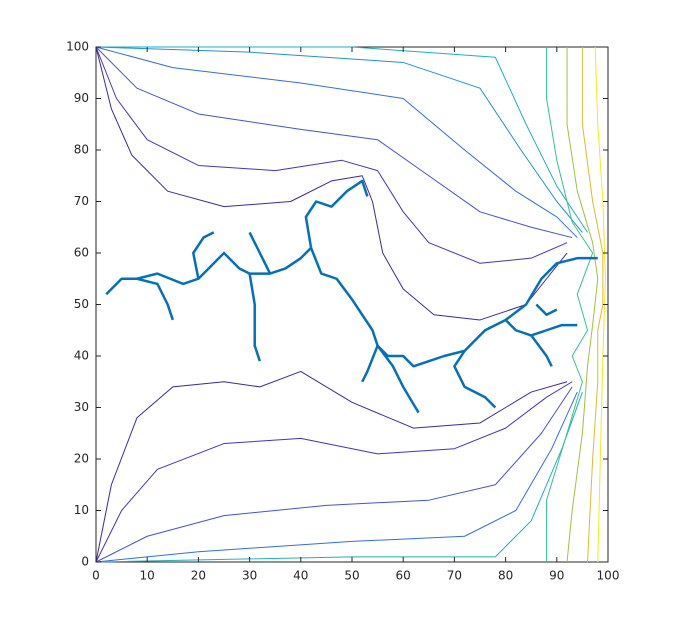 This screenshot has width=681, height=635. Describe the element at coordinates (81, 201) in the screenshot. I see `y-tick-label: 70` at that location.